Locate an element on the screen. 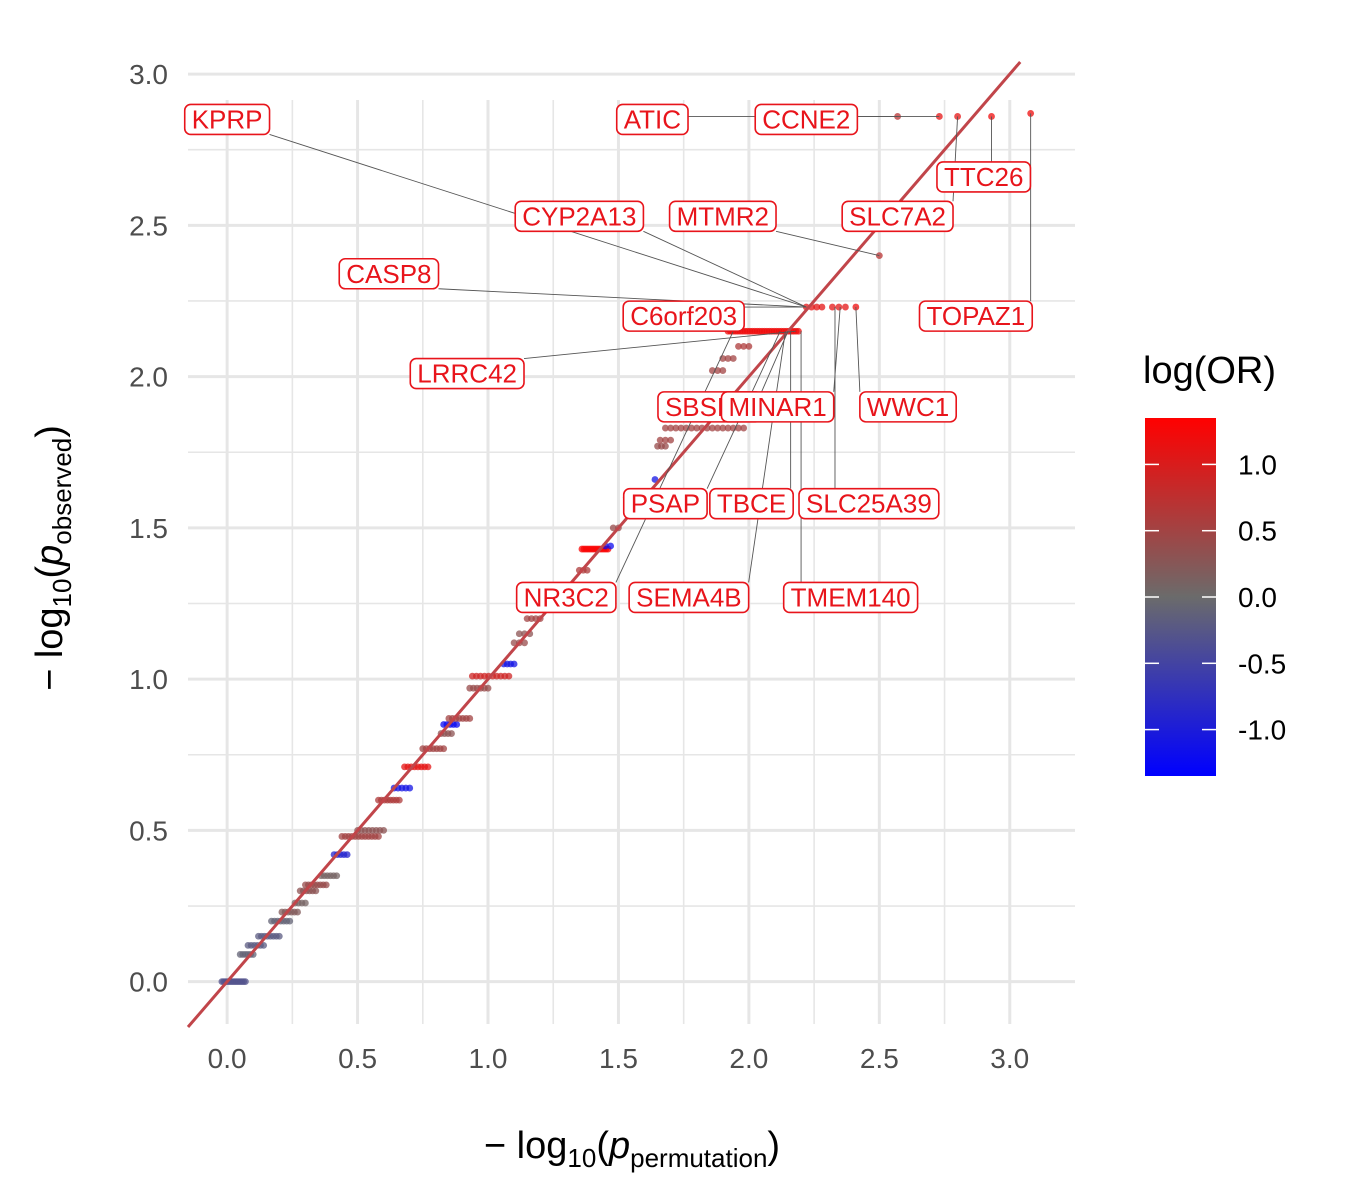 The height and width of the screenshot is (1200, 1350). x-axis-title: − log10(ppermutation) is located at coordinates (632, 1149).